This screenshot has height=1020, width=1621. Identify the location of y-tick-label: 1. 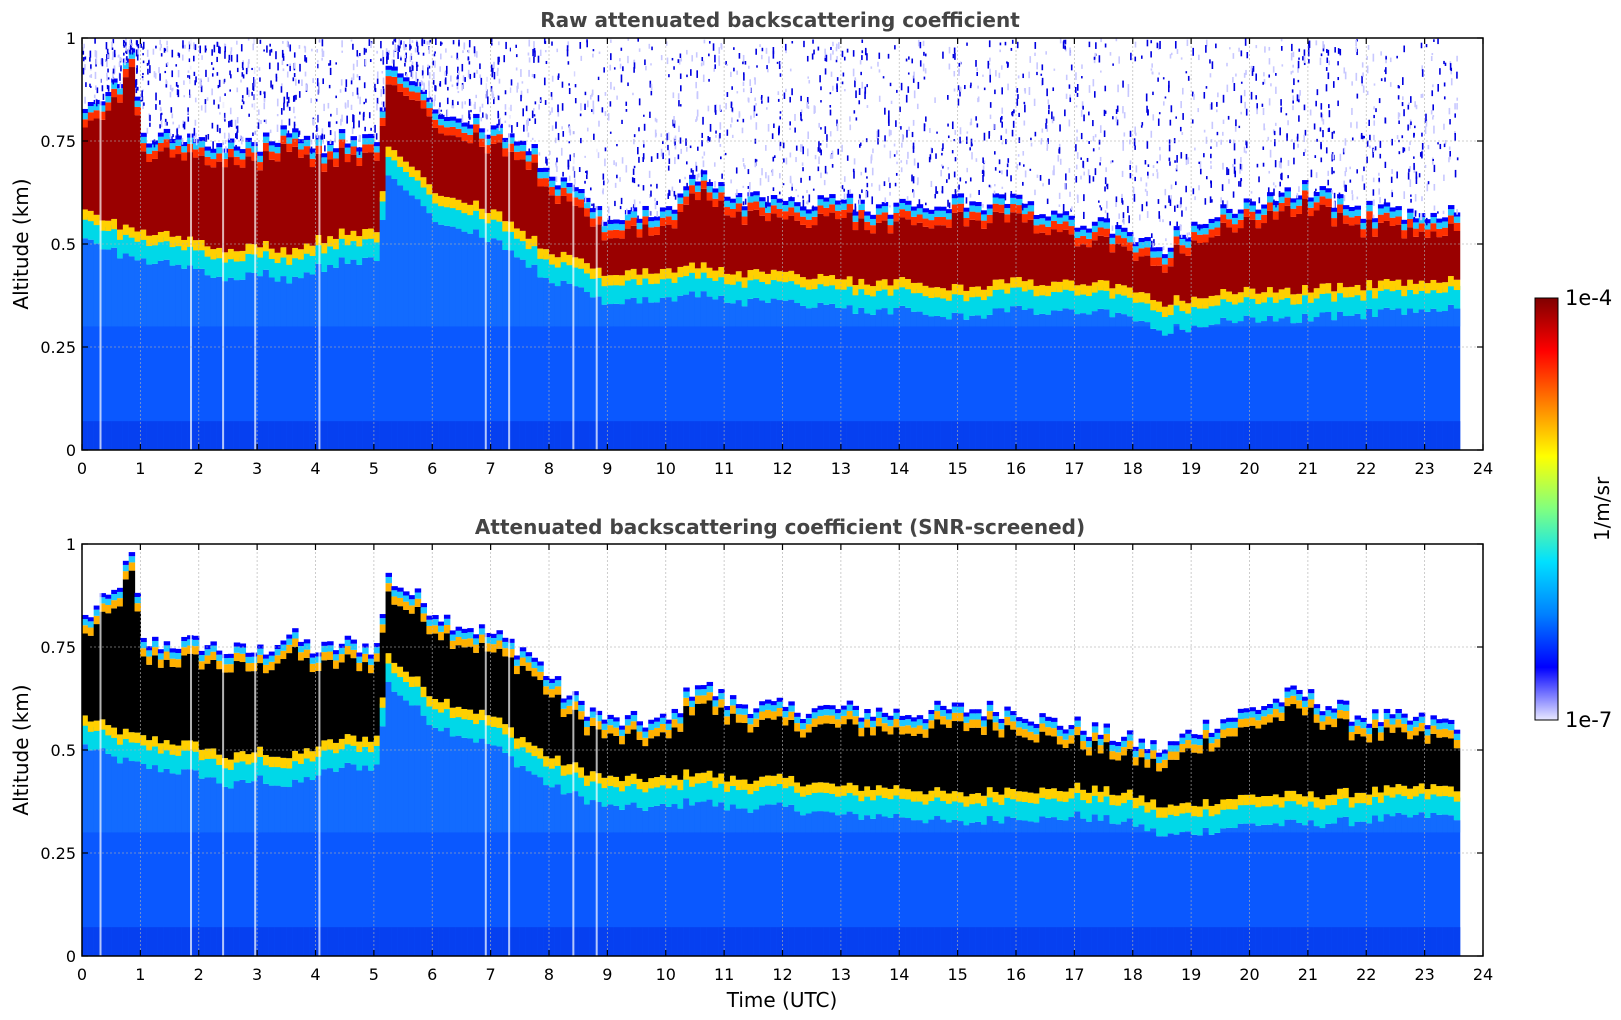
(71, 544).